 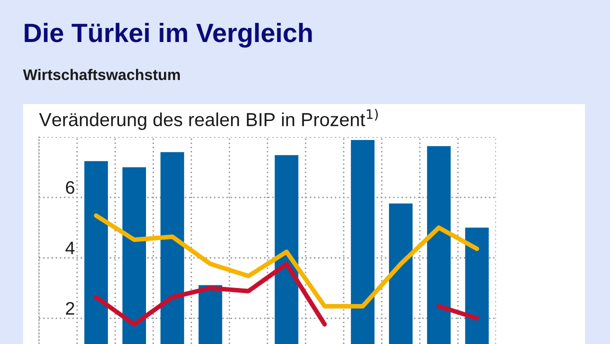 What do you see at coordinates (70, 248) in the screenshot?
I see `y-tick-label: 4` at bounding box center [70, 248].